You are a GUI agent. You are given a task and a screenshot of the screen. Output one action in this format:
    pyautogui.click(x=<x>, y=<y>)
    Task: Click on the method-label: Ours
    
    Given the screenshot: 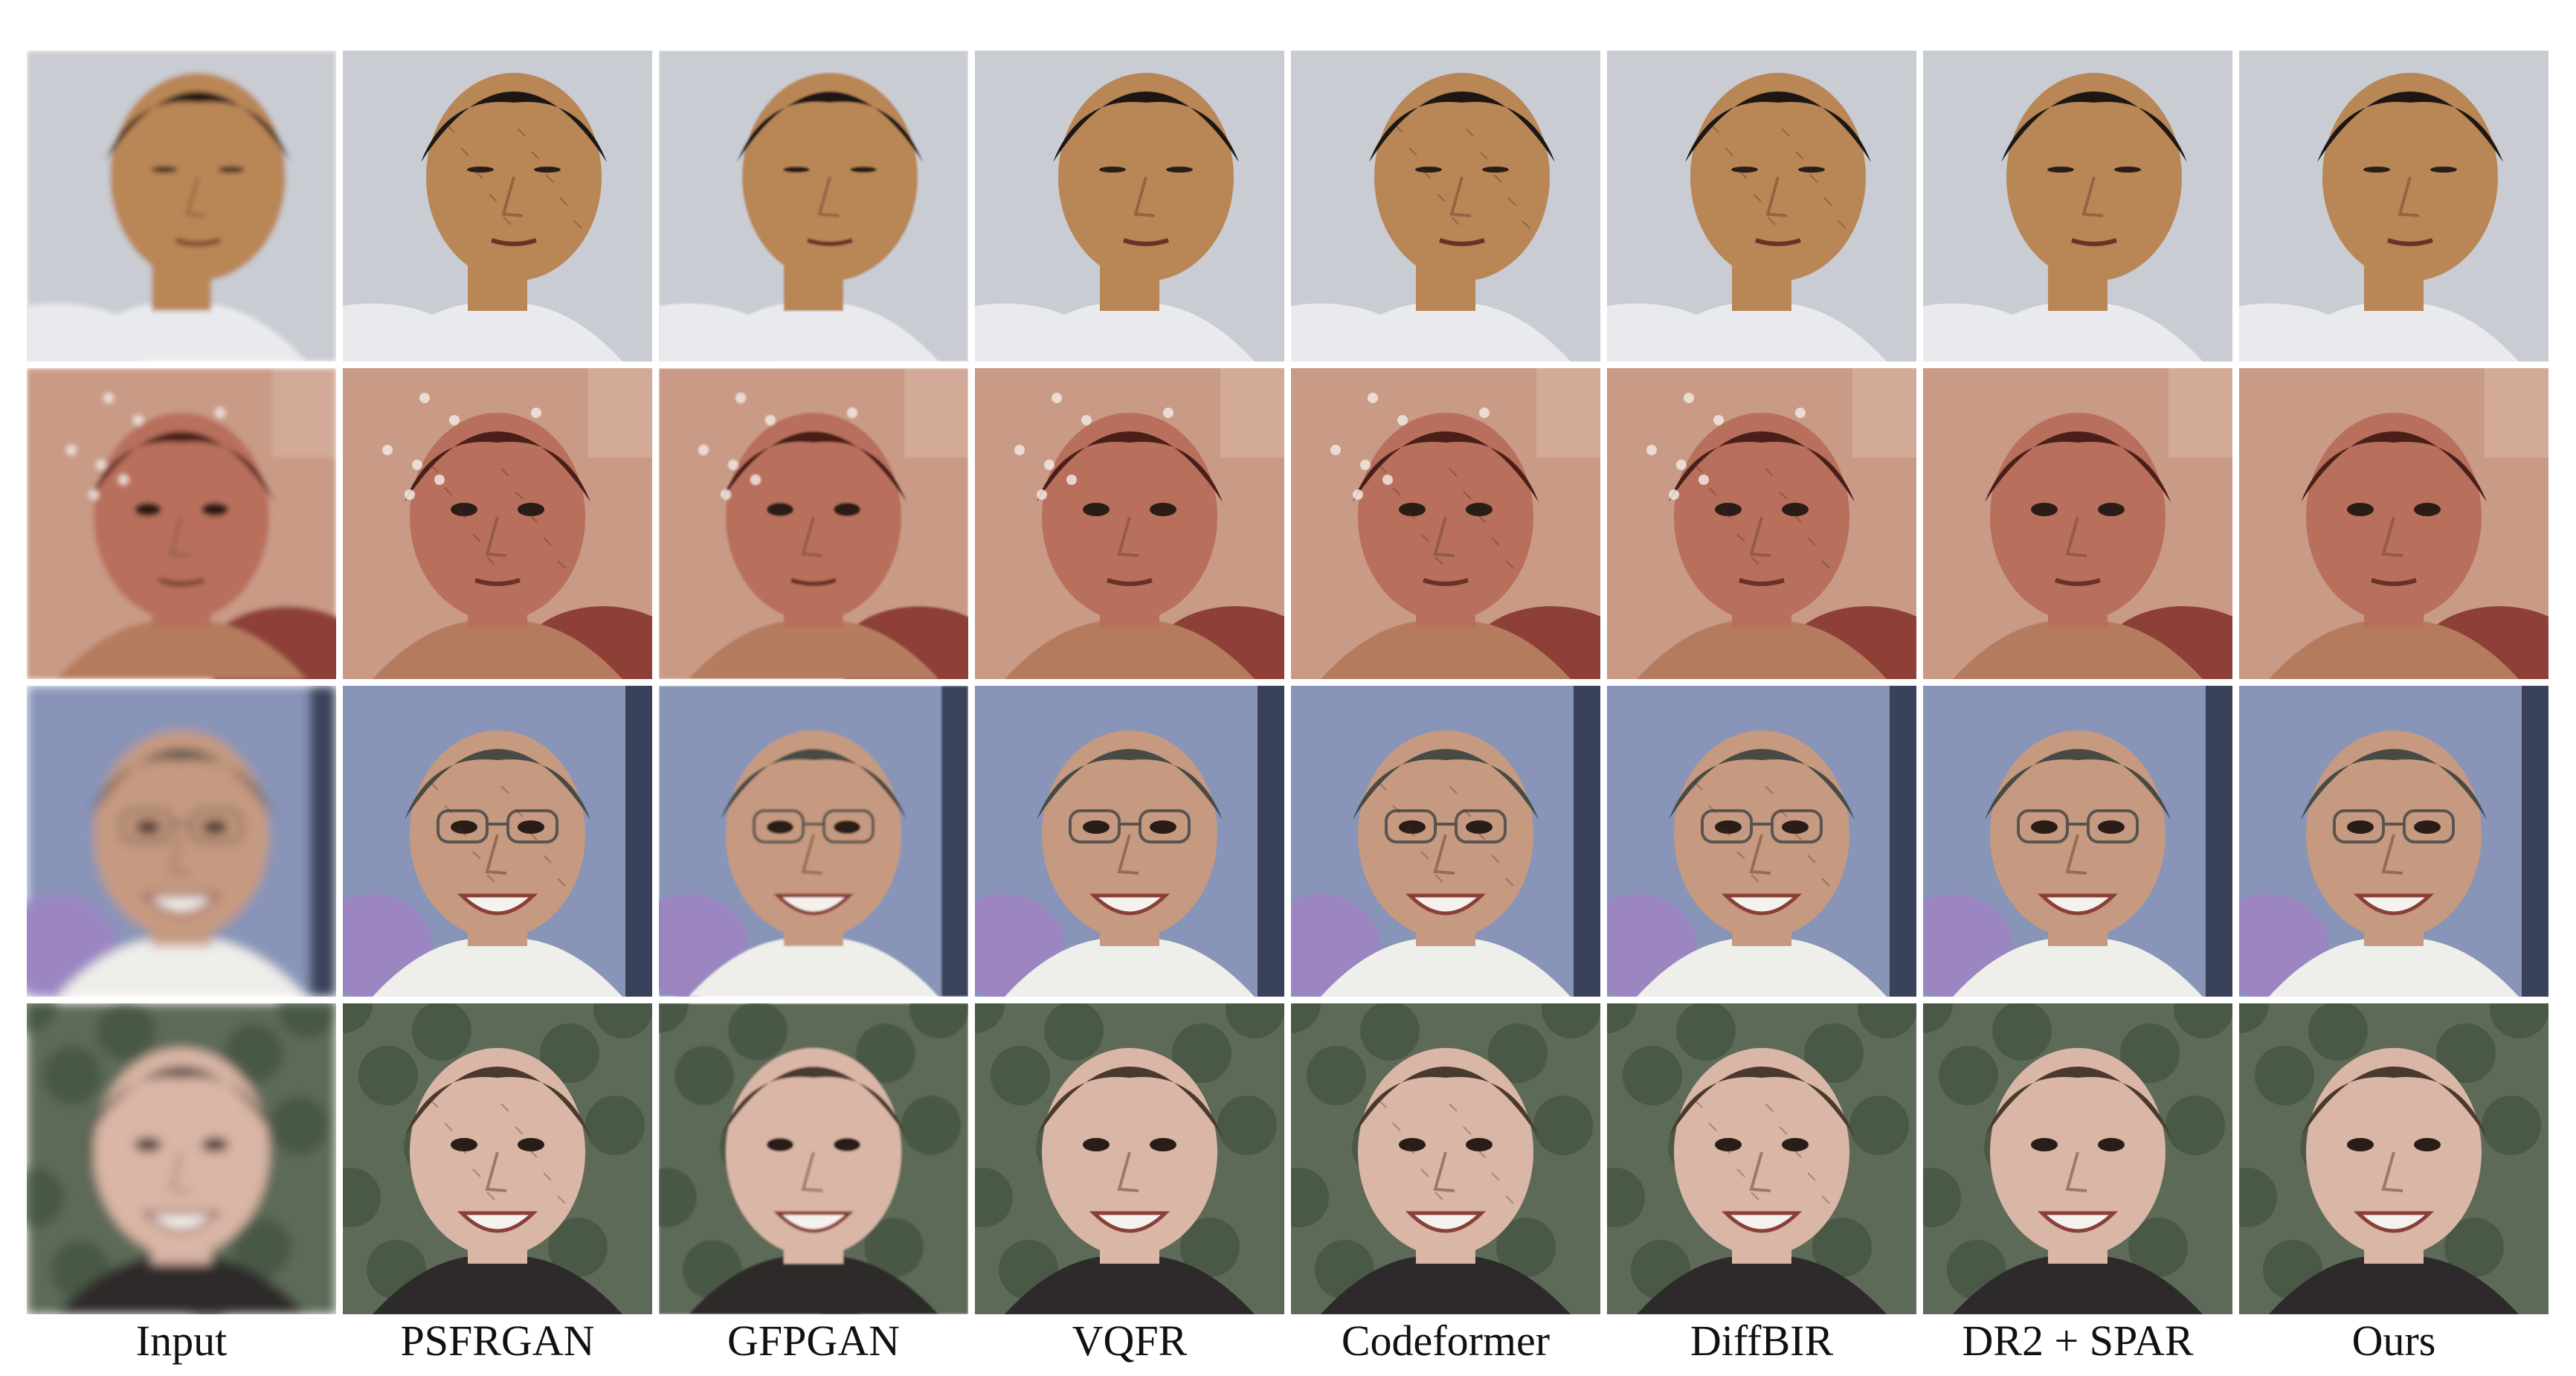 What is the action you would take?
    pyautogui.click(x=2393, y=1340)
    